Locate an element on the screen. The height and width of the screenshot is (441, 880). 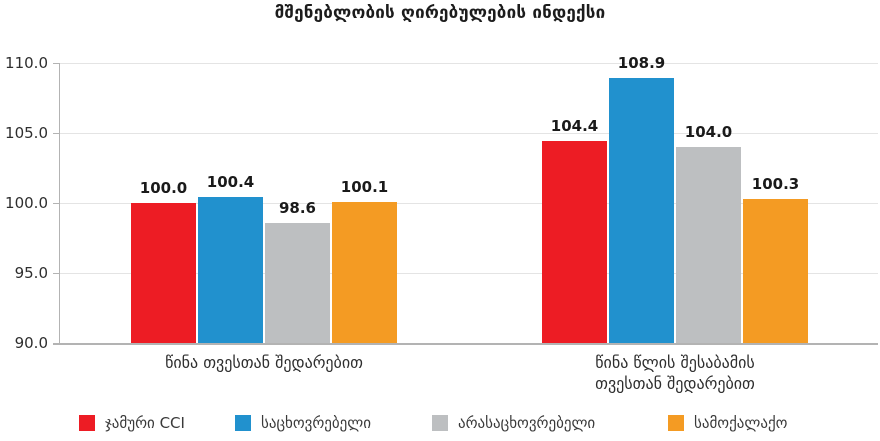
bar-value-label: 100.3 is located at coordinates (775, 183).